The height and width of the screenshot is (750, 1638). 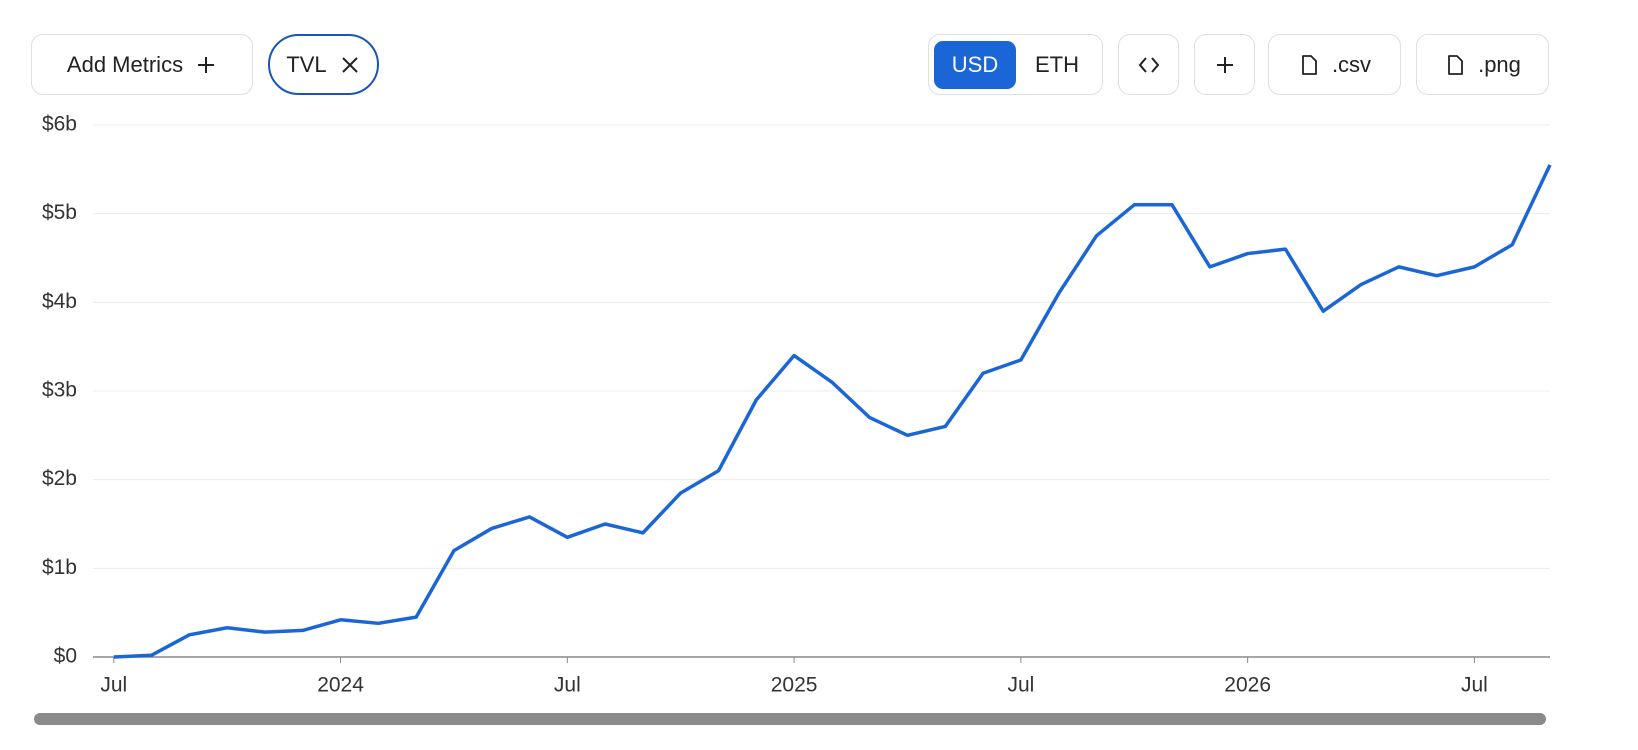 I want to click on currency-option: ETH, so click(x=1057, y=65).